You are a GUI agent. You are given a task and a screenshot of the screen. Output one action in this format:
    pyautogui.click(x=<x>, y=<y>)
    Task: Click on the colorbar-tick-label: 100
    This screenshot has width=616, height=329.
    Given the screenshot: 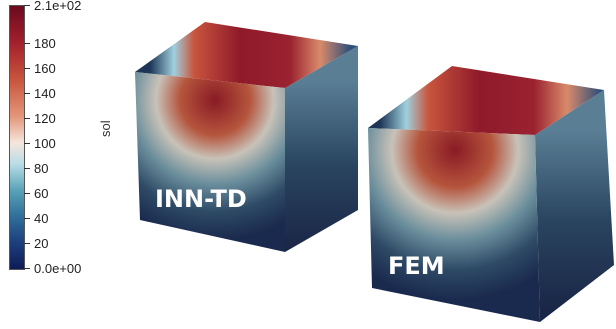 What is the action you would take?
    pyautogui.click(x=45, y=143)
    